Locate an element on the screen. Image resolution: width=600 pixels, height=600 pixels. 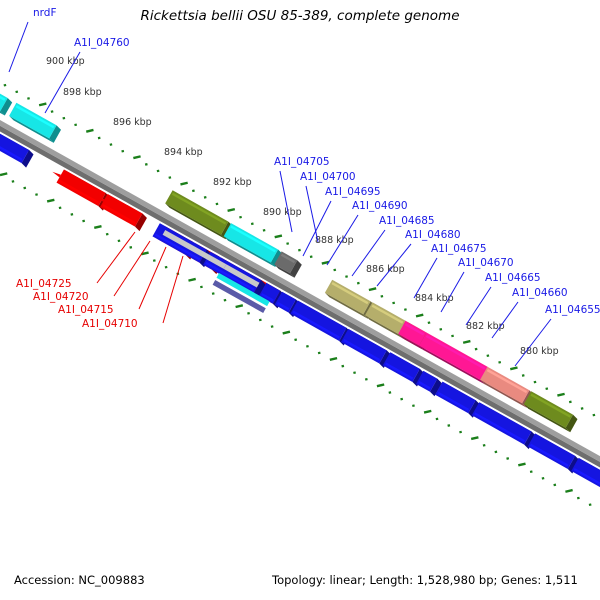
gene-label: A1I_04715 is located at coordinates (86, 310).